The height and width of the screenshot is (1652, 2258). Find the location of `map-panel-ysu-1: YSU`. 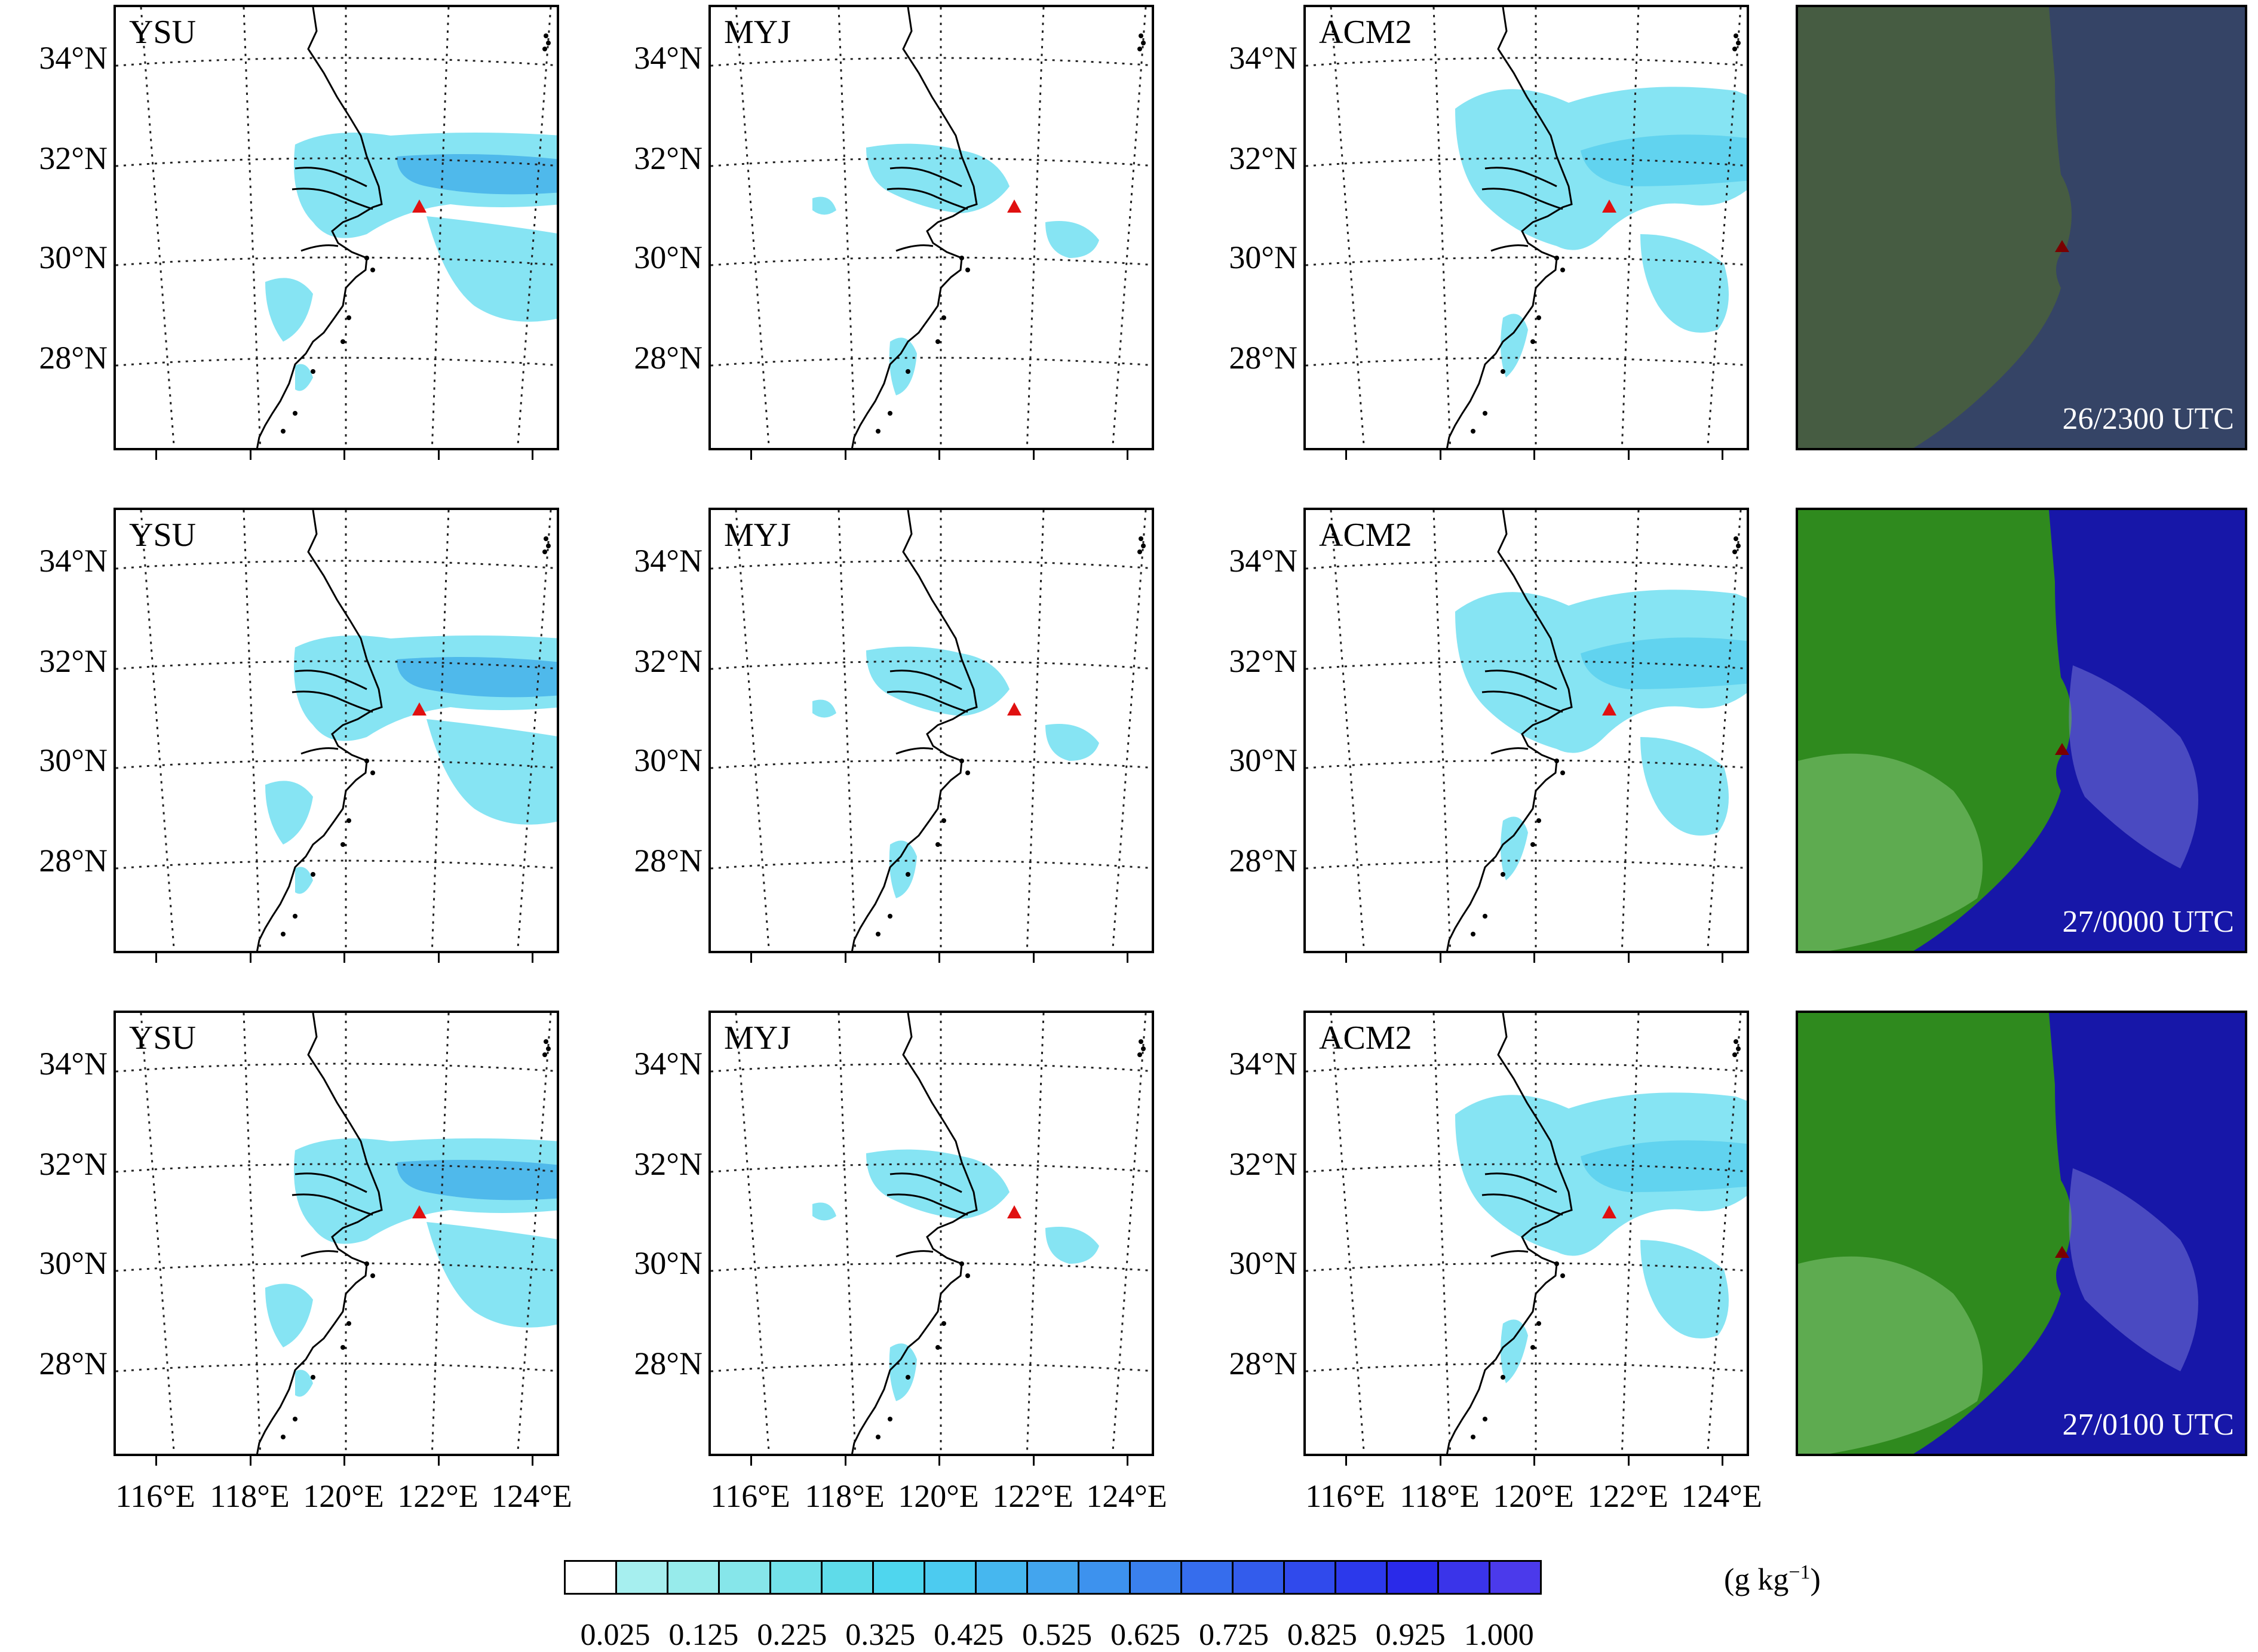

map-panel-ysu-1: YSU is located at coordinates (336, 227).